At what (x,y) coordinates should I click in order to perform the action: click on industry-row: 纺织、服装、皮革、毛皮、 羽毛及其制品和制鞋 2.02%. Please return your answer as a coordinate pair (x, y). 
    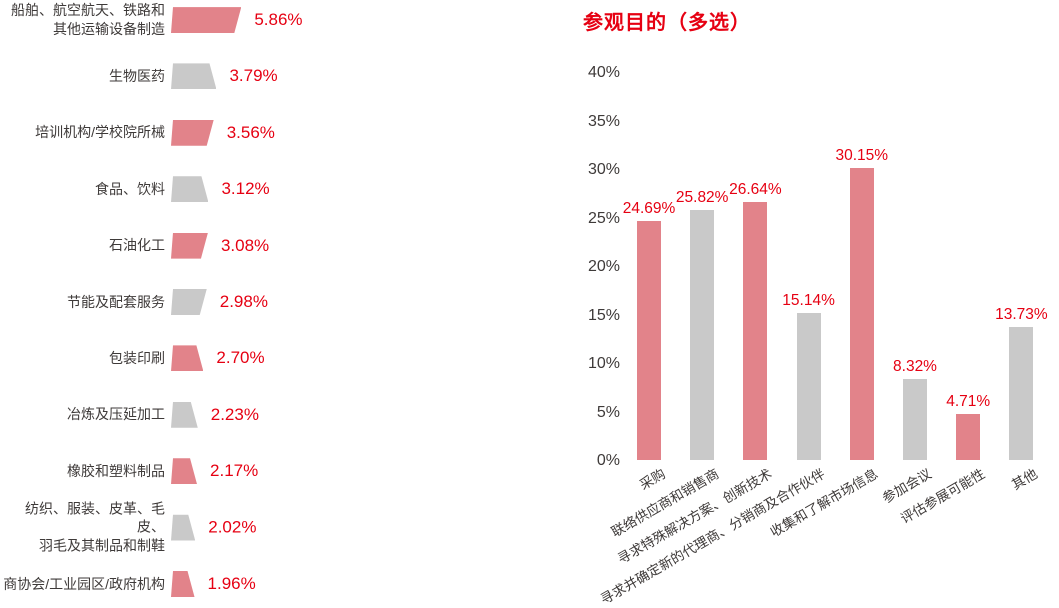
    Looking at the image, I should click on (128, 527).